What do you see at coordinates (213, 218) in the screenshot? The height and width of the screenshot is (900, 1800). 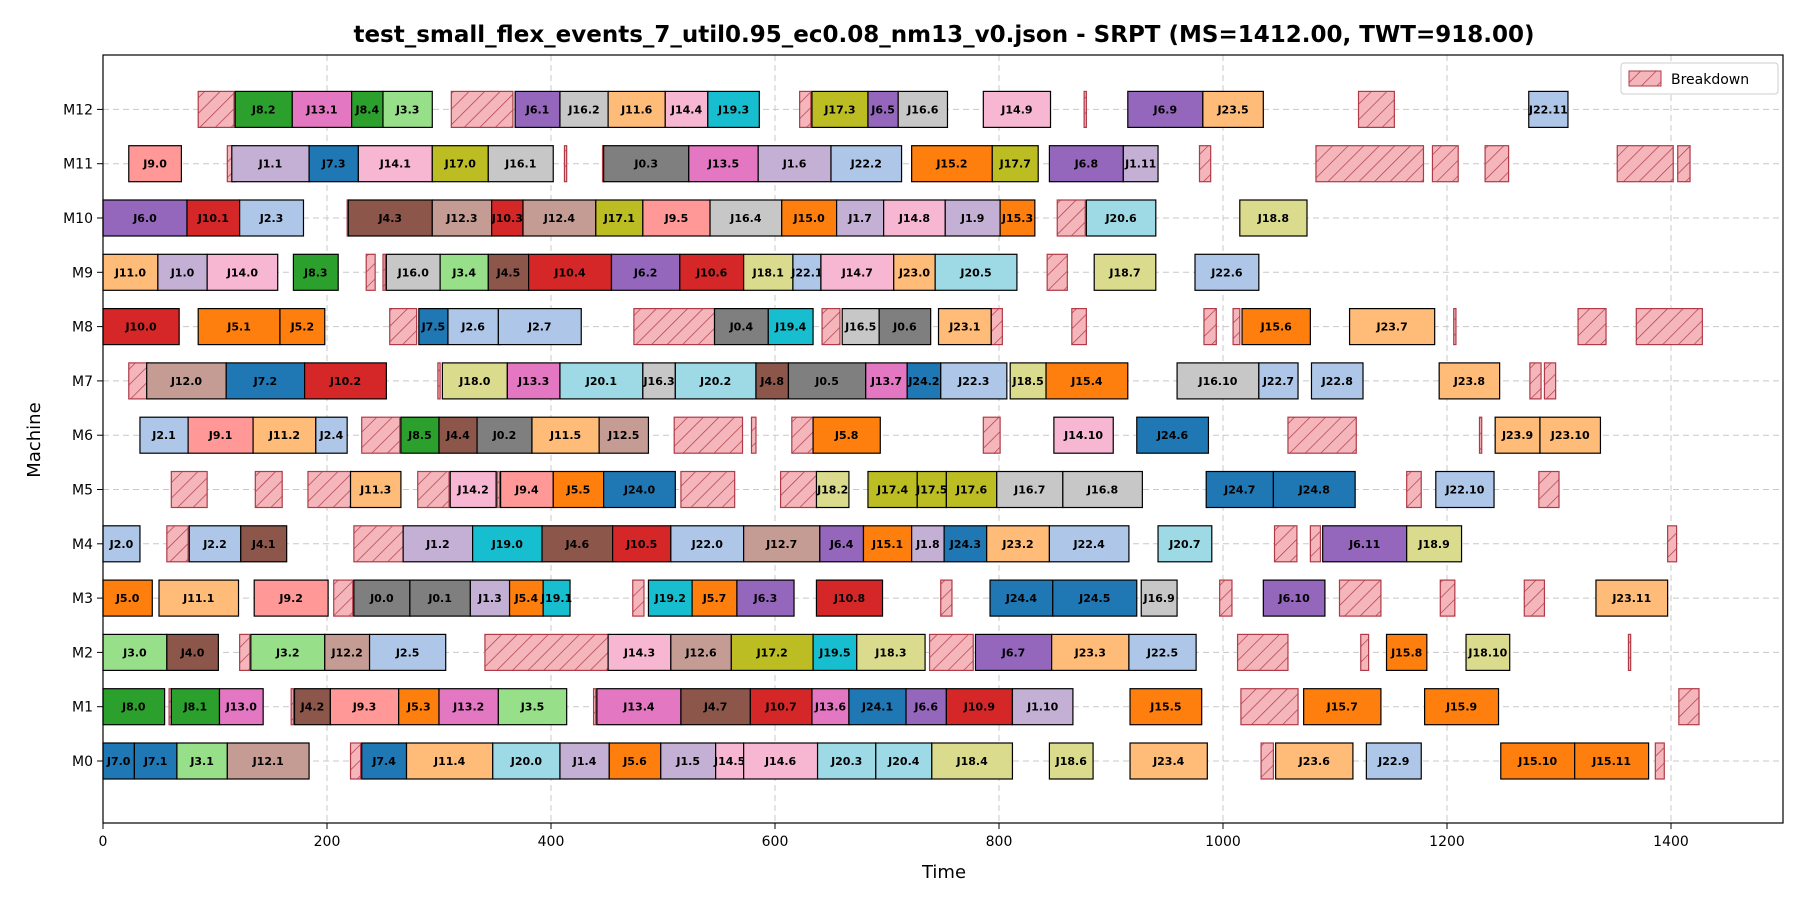 I see `task-label: J10.1` at bounding box center [213, 218].